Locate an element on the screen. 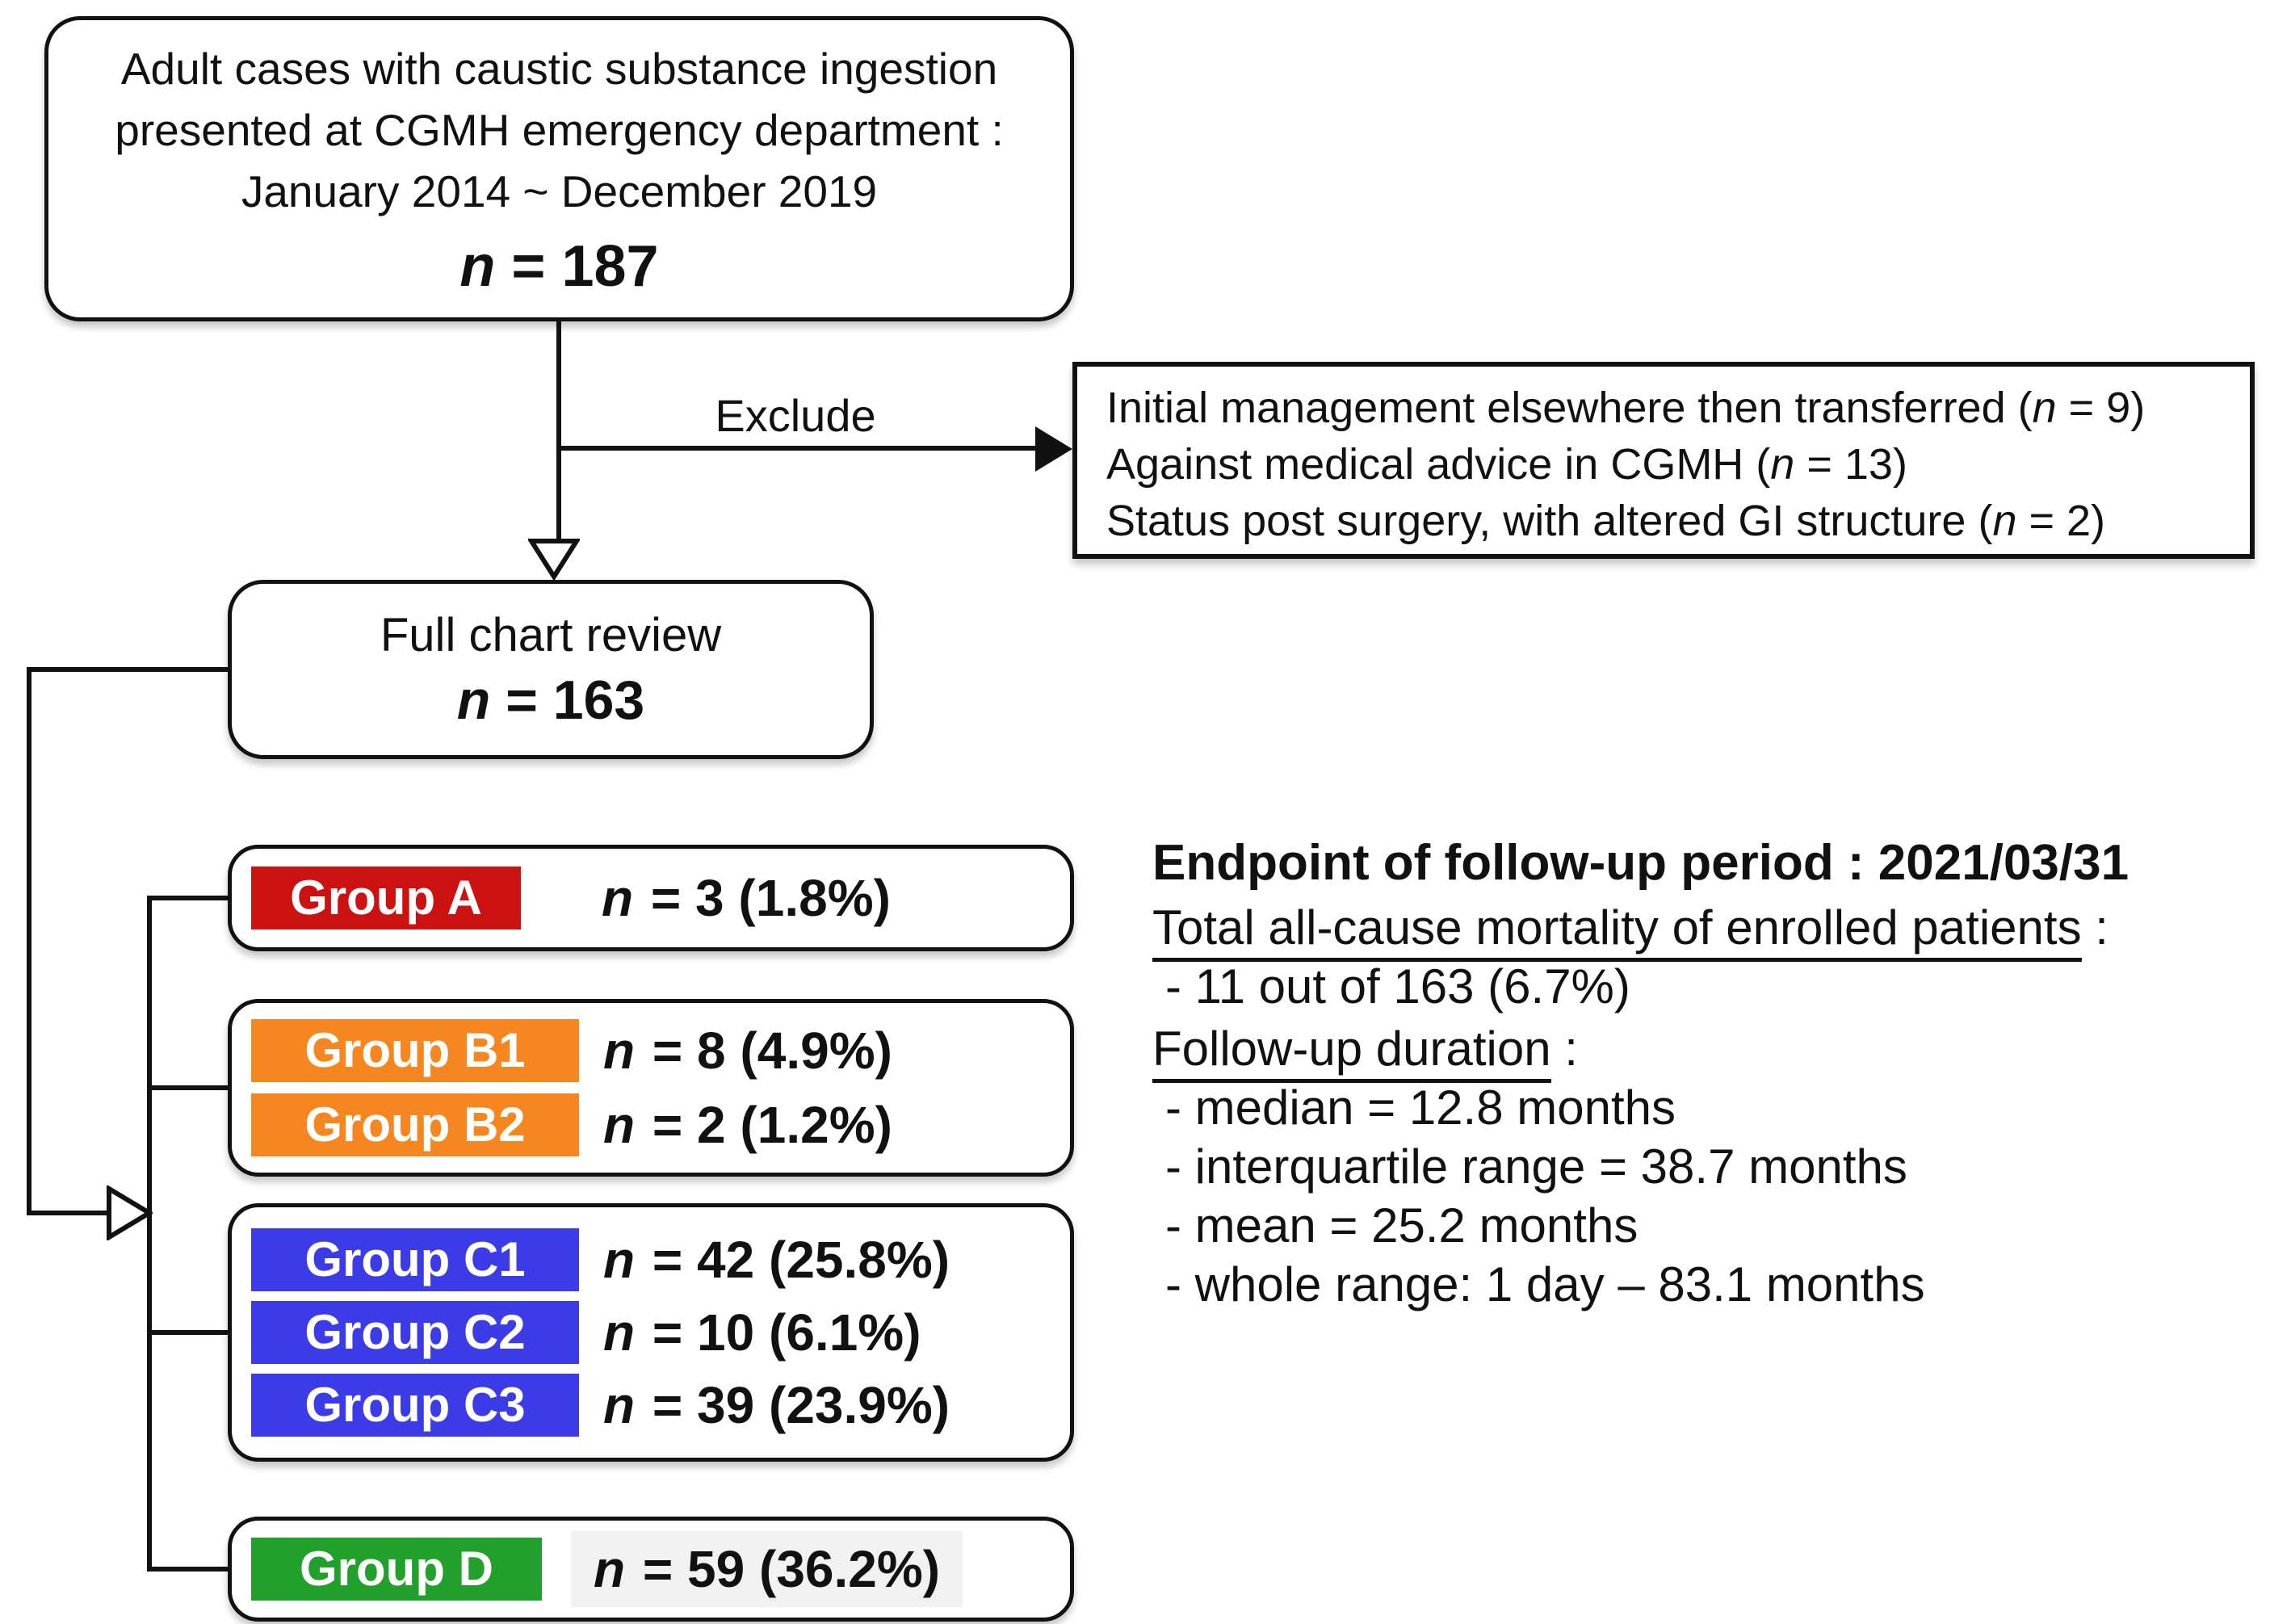 The image size is (2270, 1624). top-box-line: January 2014 ~ December 2019 is located at coordinates (559, 191).